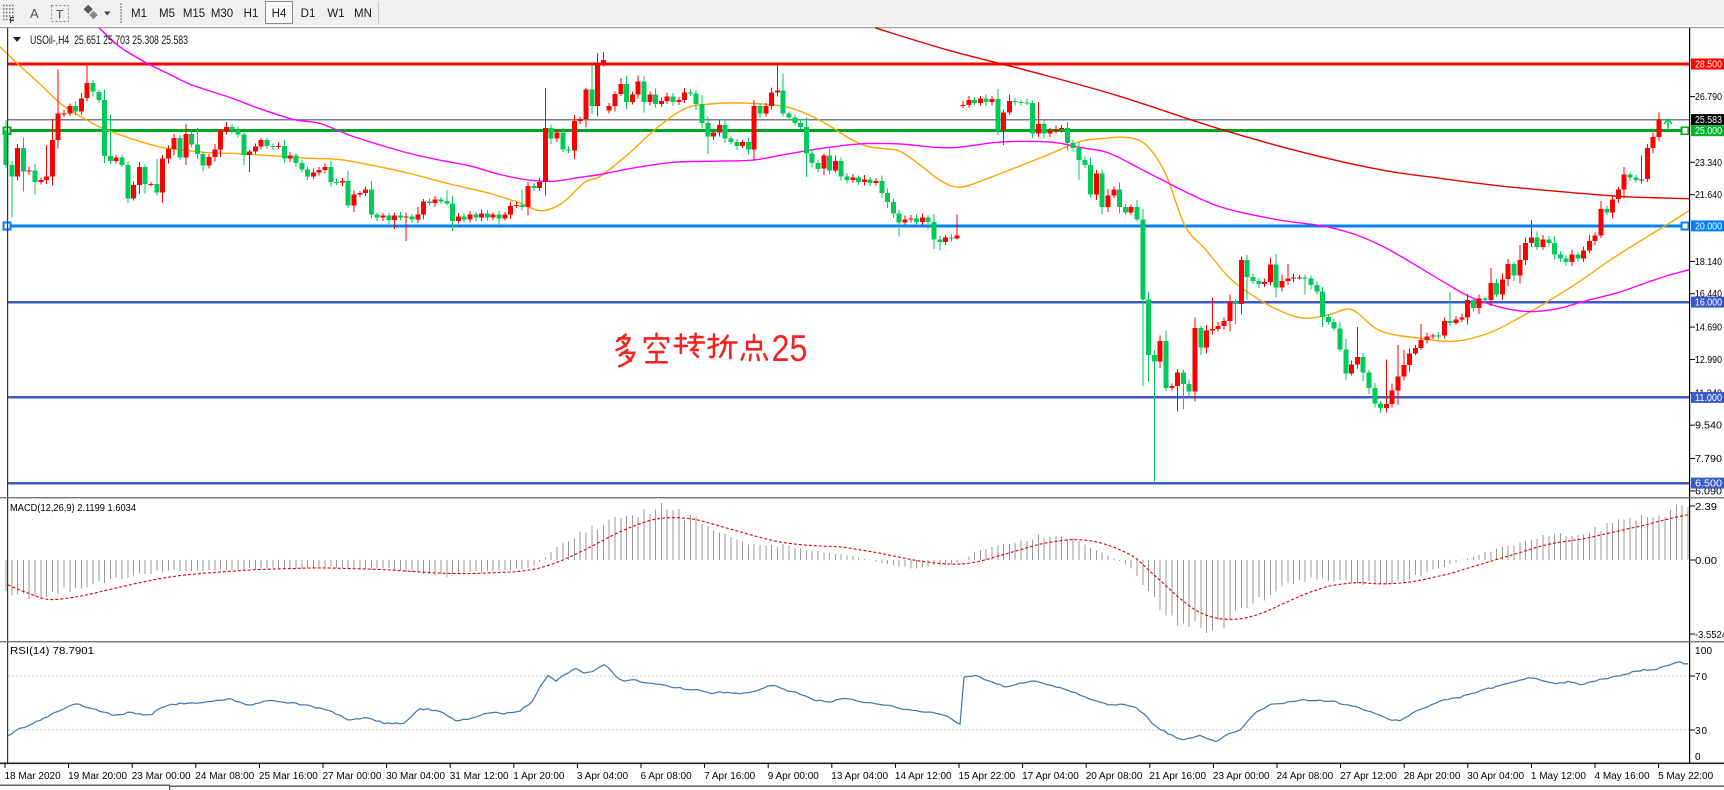 This screenshot has height=790, width=1724. I want to click on svg-text: 16.440, so click(1708, 294).